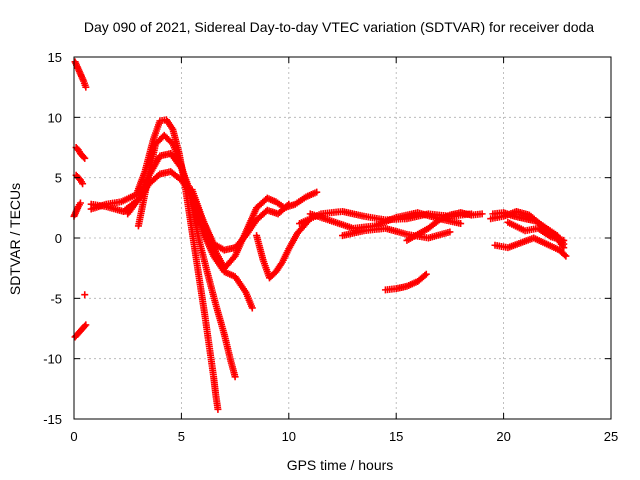  I want to click on series-arc-dip-valley, so click(254, 229).